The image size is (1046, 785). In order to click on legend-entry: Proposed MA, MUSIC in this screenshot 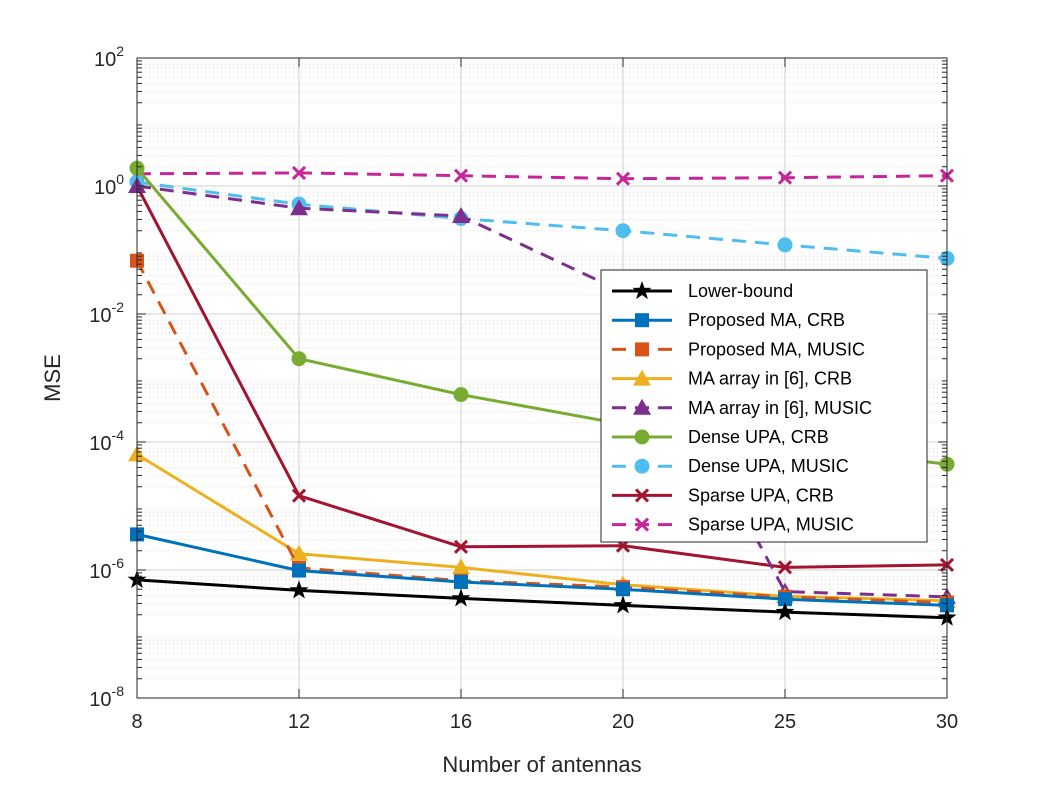, I will do `click(738, 349)`.